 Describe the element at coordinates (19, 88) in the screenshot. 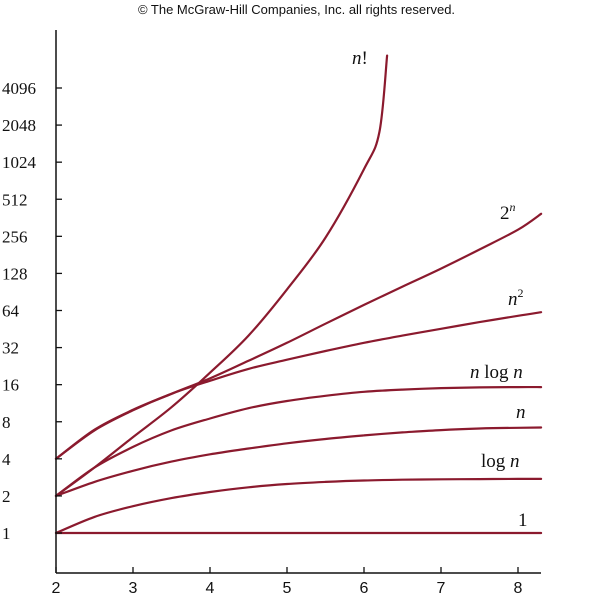

I see `y-tick-label: 4096` at that location.